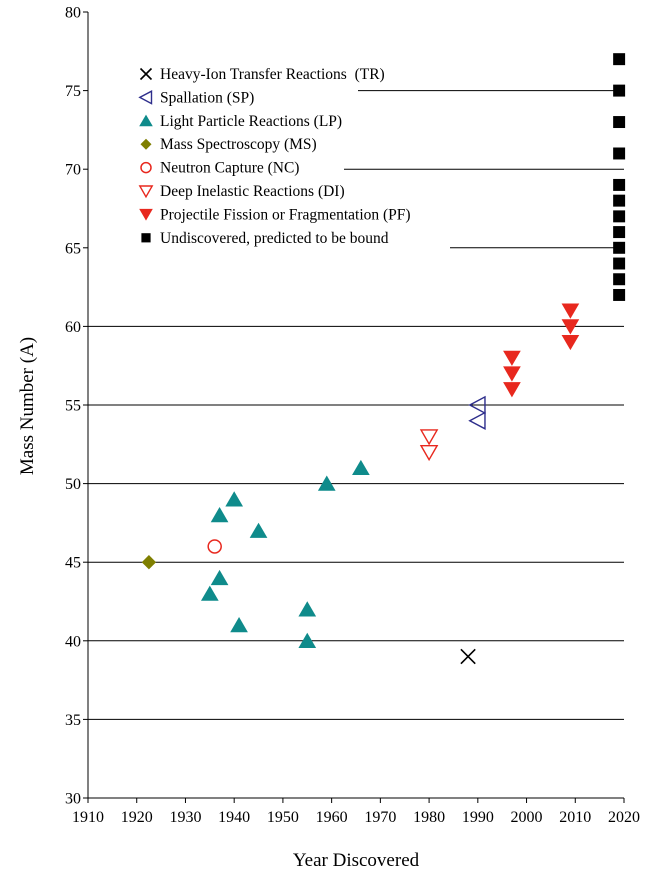 Image resolution: width=648 pixels, height=874 pixels. I want to click on y-tick-label: 80, so click(73, 13).